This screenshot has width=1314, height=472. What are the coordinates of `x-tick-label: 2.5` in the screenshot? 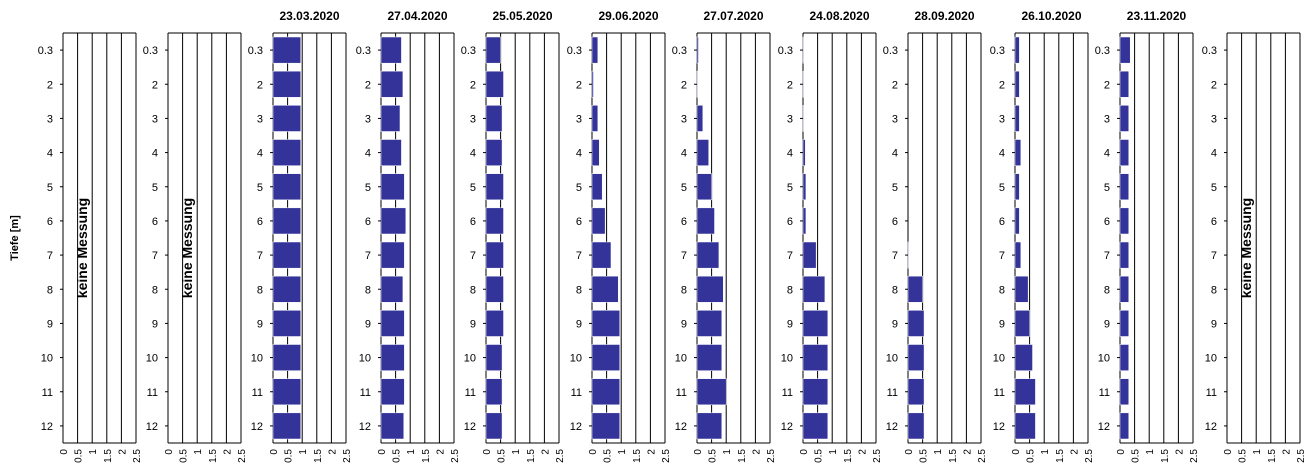 It's located at (1194, 456).